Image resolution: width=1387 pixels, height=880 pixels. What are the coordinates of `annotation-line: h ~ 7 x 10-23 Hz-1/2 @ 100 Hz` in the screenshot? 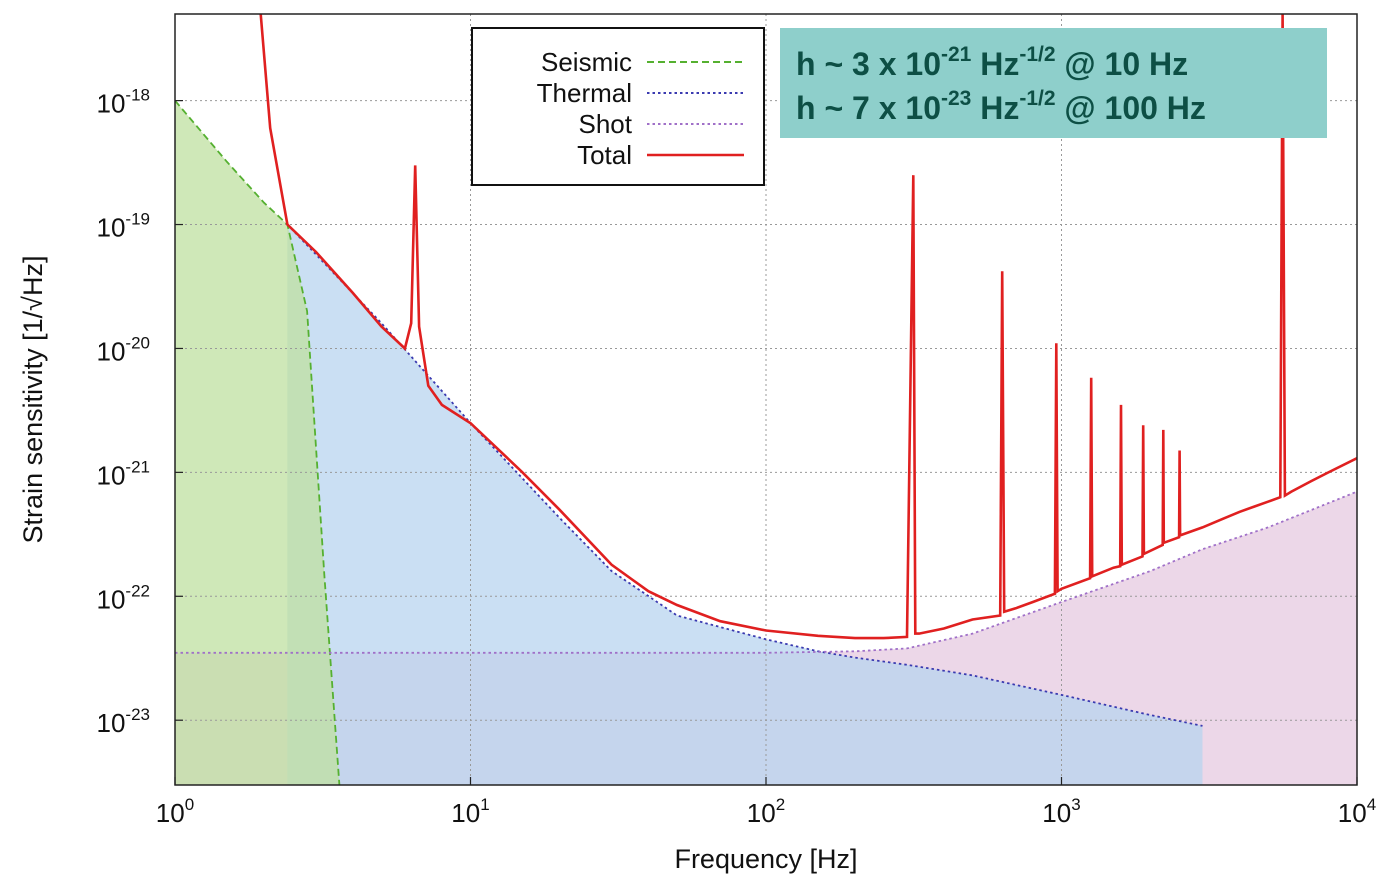 It's located at (1001, 106).